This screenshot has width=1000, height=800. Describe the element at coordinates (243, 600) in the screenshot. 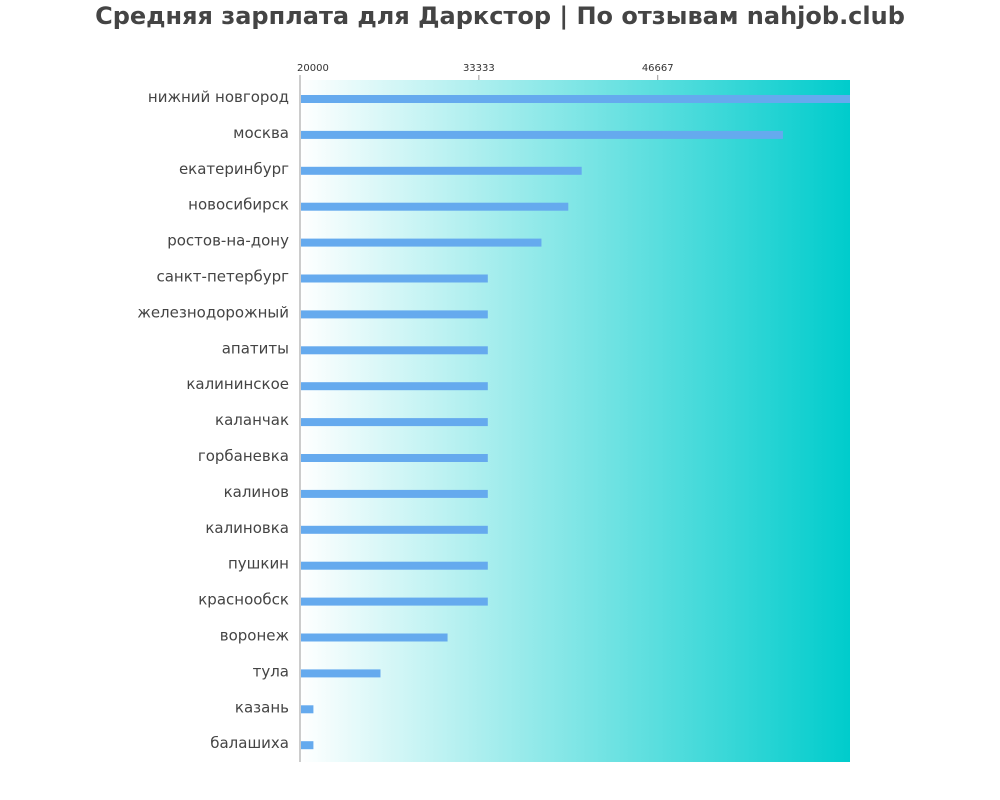

I see `category-label: краснообск` at that location.